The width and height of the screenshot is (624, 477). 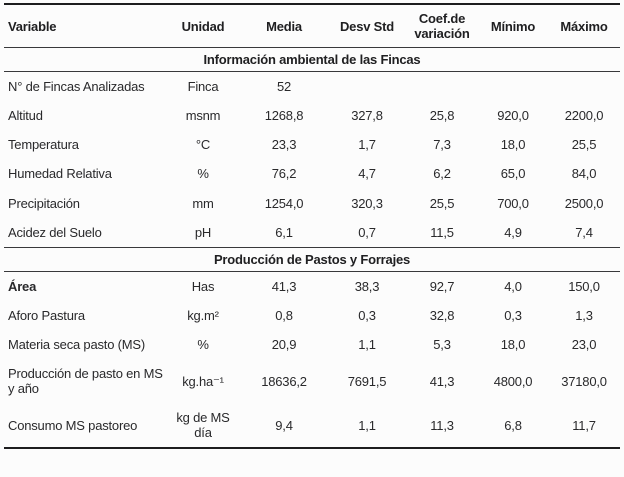 I want to click on unit-cell: pH, so click(x=203, y=232).